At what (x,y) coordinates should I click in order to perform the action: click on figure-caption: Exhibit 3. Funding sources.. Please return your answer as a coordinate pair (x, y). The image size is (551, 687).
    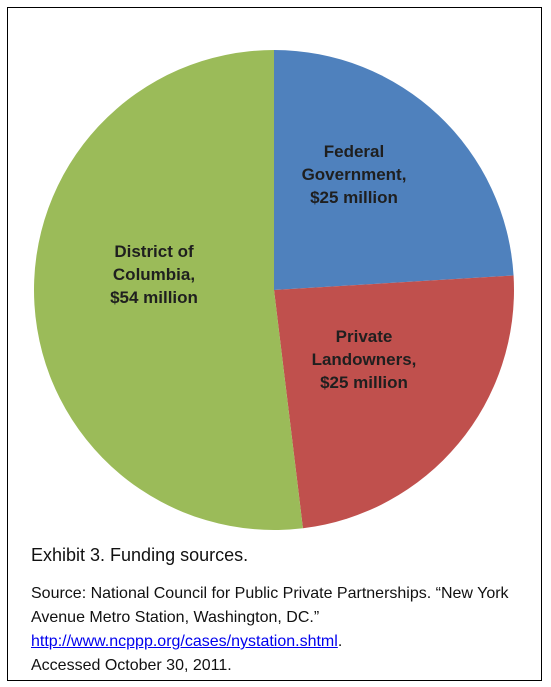
    Looking at the image, I should click on (140, 555).